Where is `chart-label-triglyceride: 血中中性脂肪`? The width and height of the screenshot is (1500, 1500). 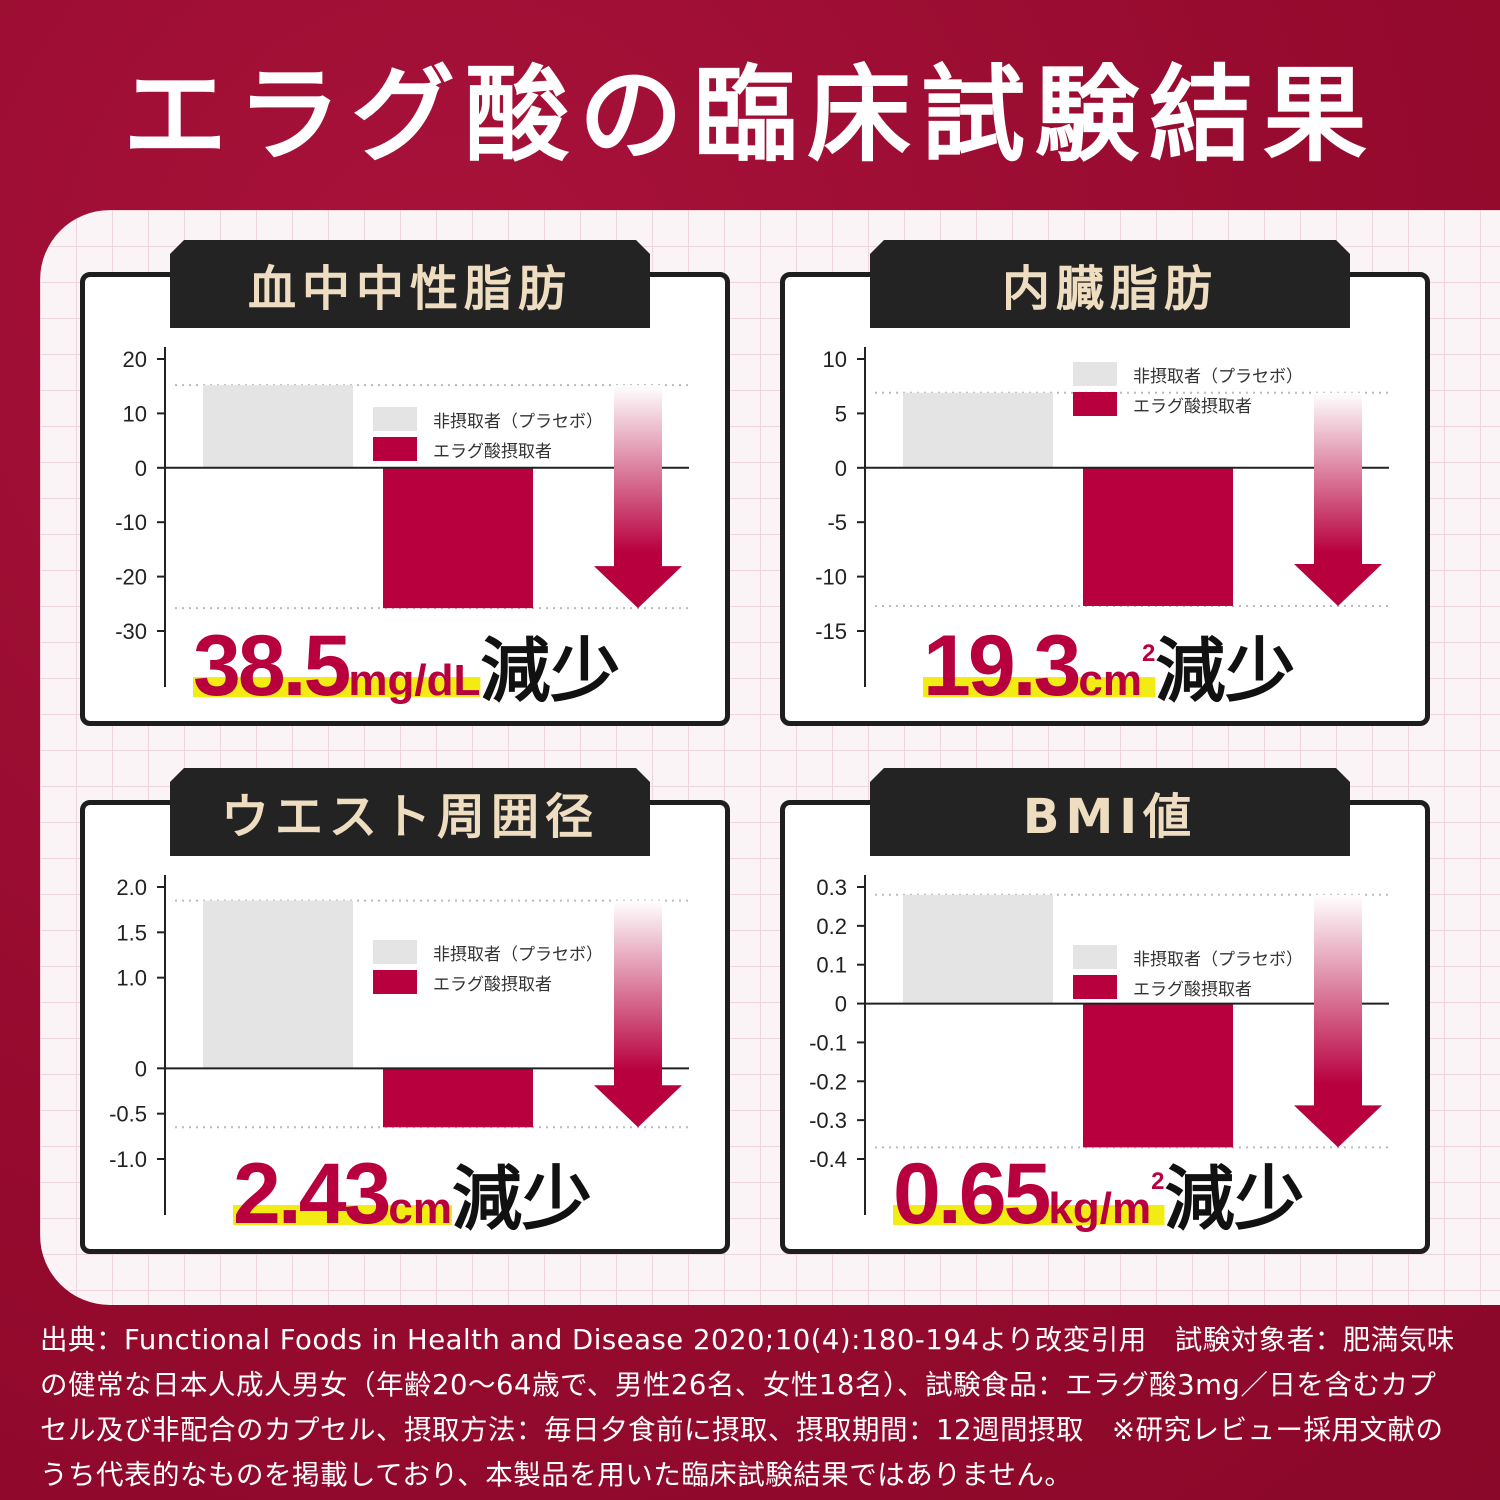 chart-label-triglyceride: 血中中性脂肪 is located at coordinates (410, 284).